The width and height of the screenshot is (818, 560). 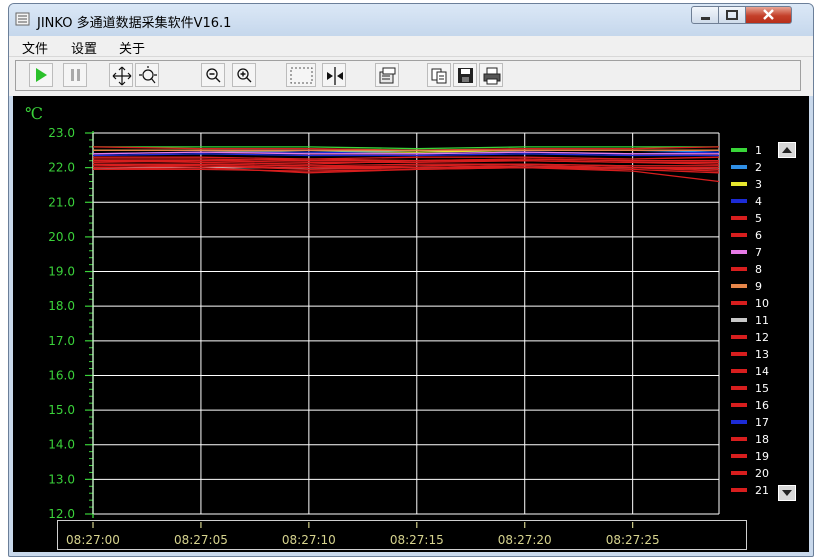 I want to click on print-button, so click(x=491, y=75).